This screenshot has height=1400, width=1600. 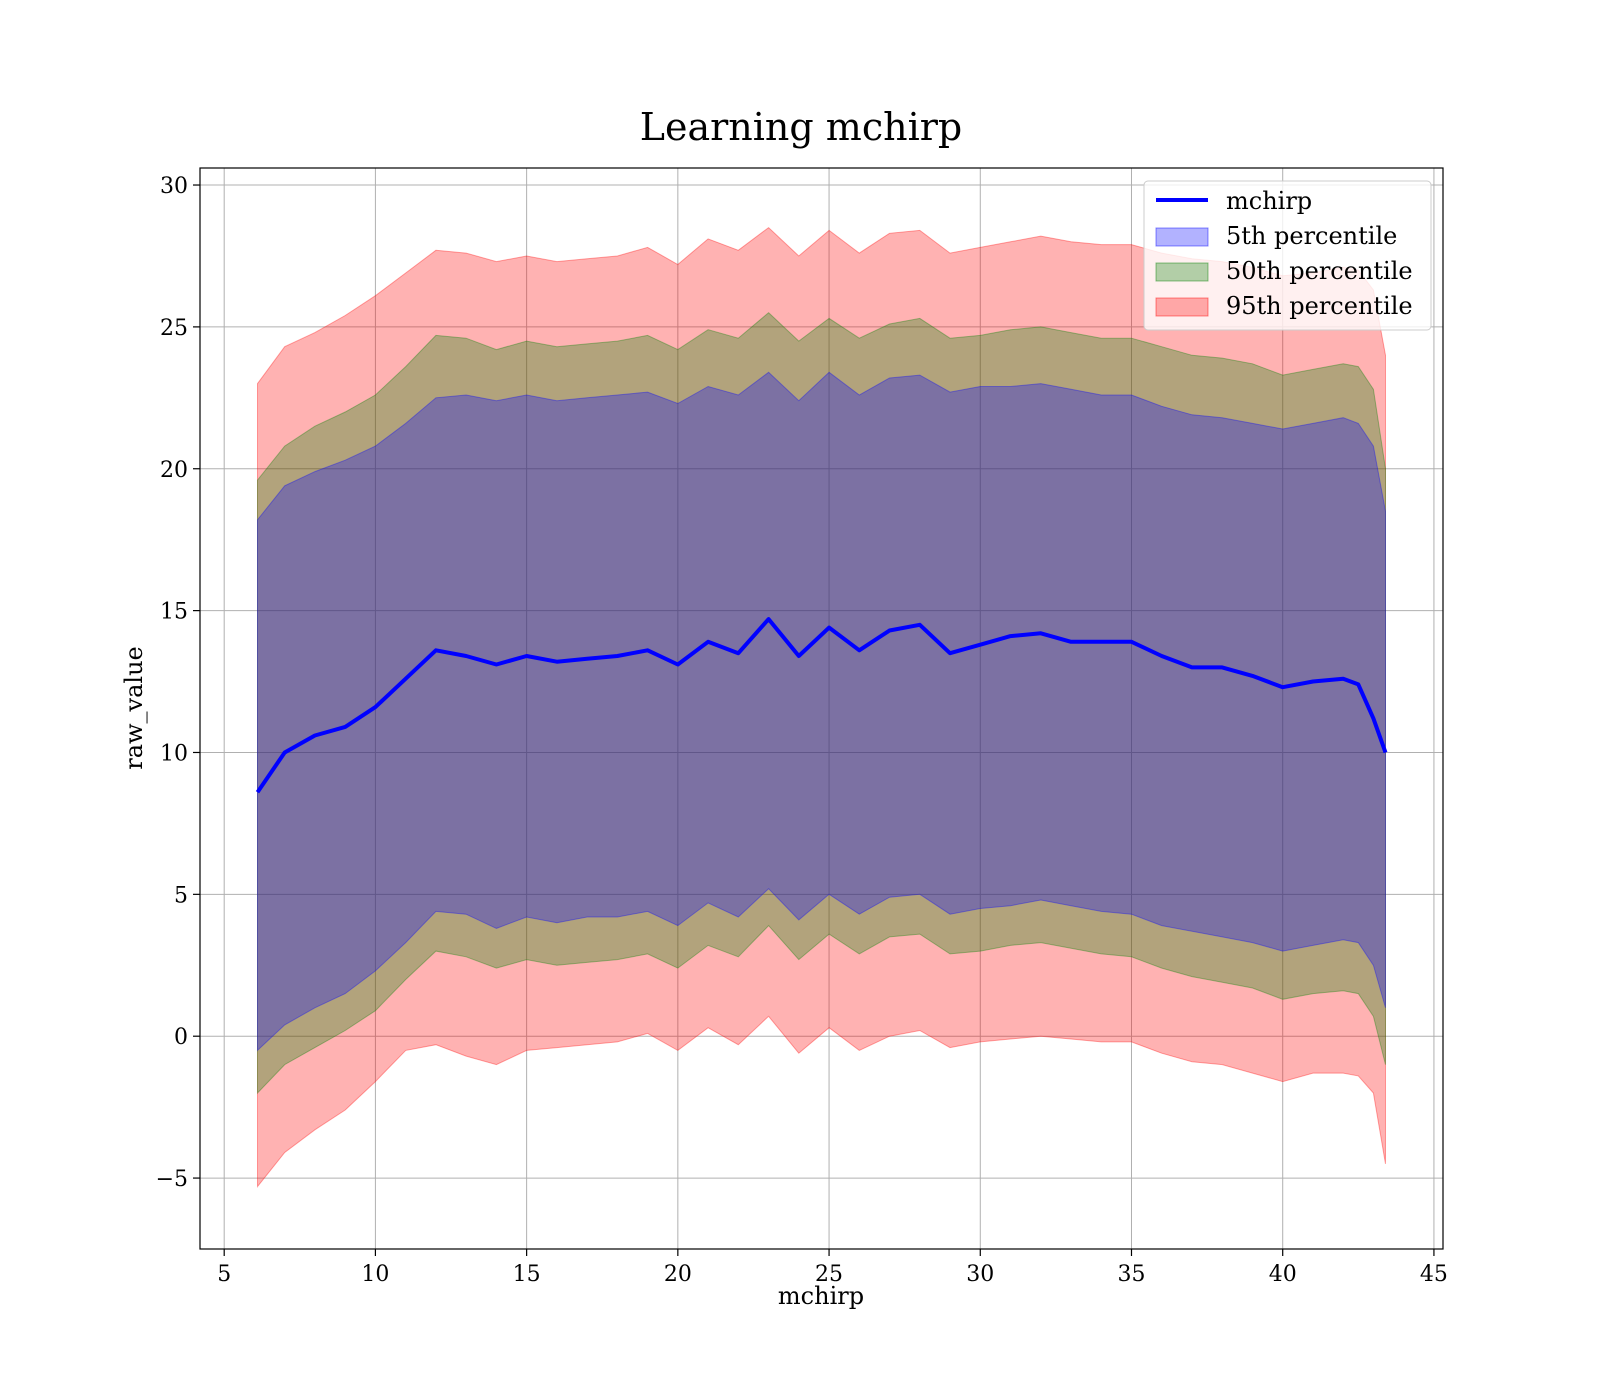 I want to click on x-tick-label-15: 15, so click(x=527, y=1274).